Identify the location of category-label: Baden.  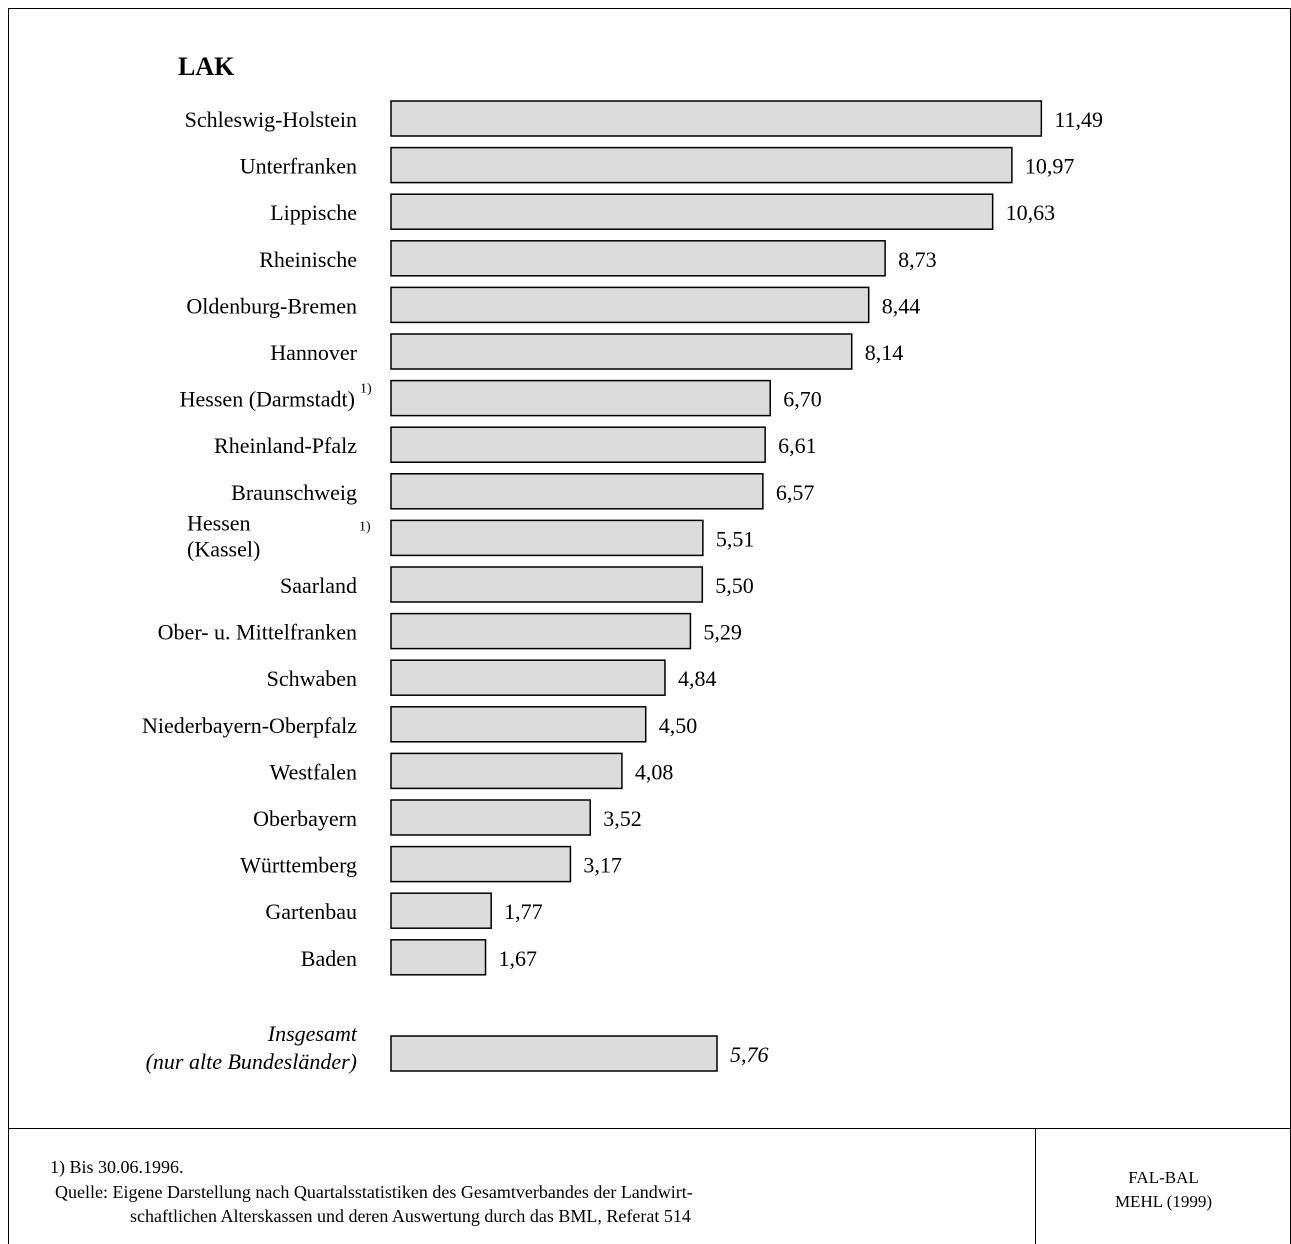
(329, 958).